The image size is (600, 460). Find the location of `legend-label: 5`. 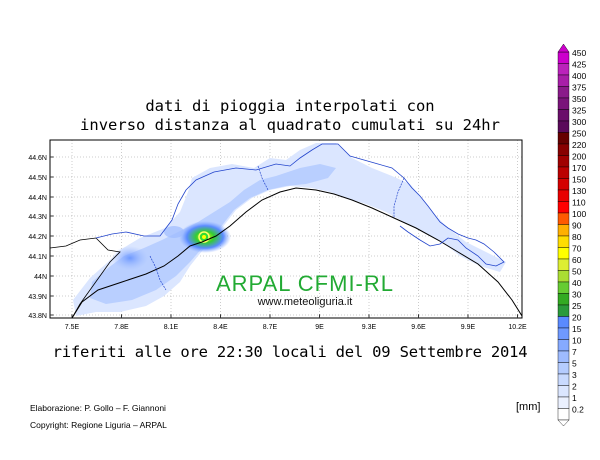

legend-label: 5 is located at coordinates (574, 364).